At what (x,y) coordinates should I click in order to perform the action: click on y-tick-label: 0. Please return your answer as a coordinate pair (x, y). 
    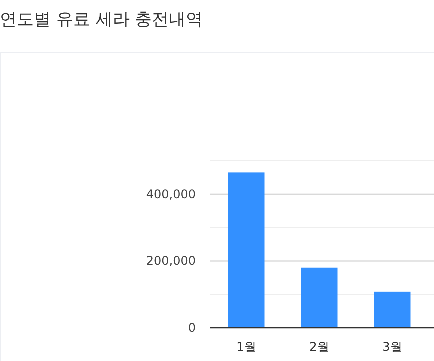
    Looking at the image, I should click on (192, 328).